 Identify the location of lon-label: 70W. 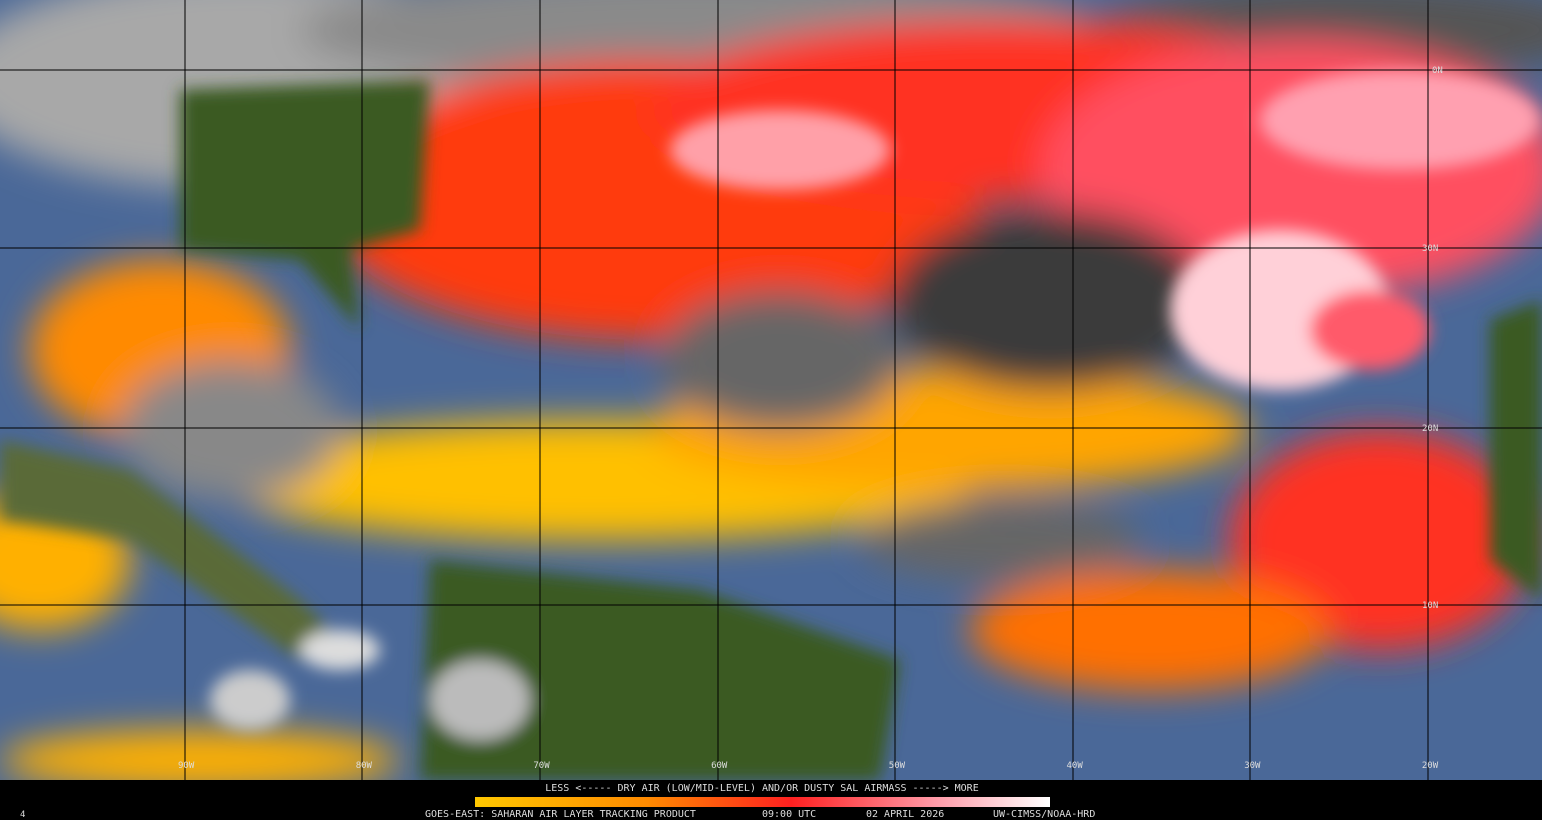
(541, 766).